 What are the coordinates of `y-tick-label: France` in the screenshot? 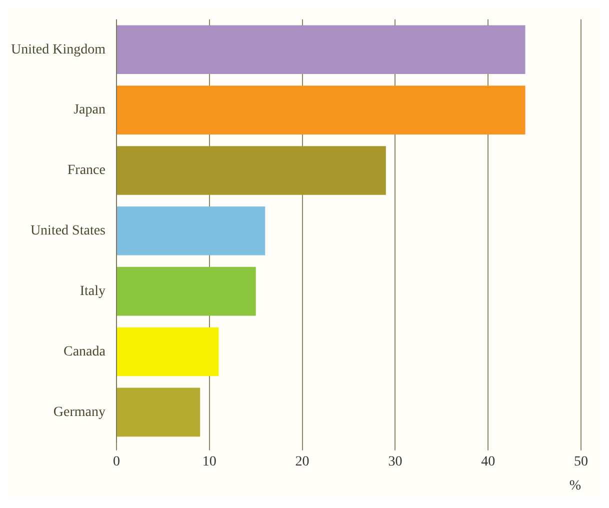 It's located at (86, 170).